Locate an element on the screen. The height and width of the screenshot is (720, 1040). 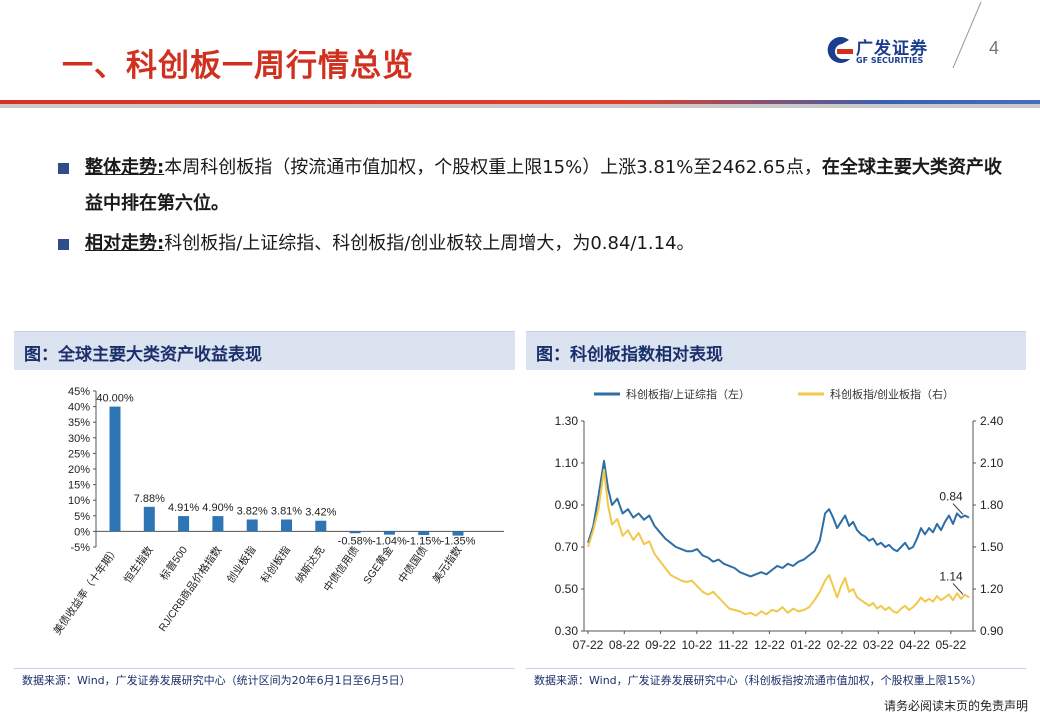
x-tick-label: 04-22 is located at coordinates (914, 645).